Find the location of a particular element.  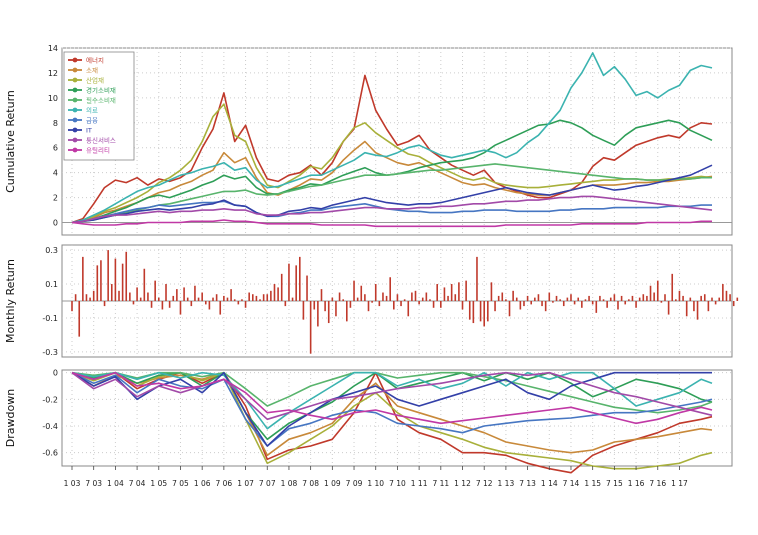

xtick-label: 7 13 is located at coordinates (527, 483).